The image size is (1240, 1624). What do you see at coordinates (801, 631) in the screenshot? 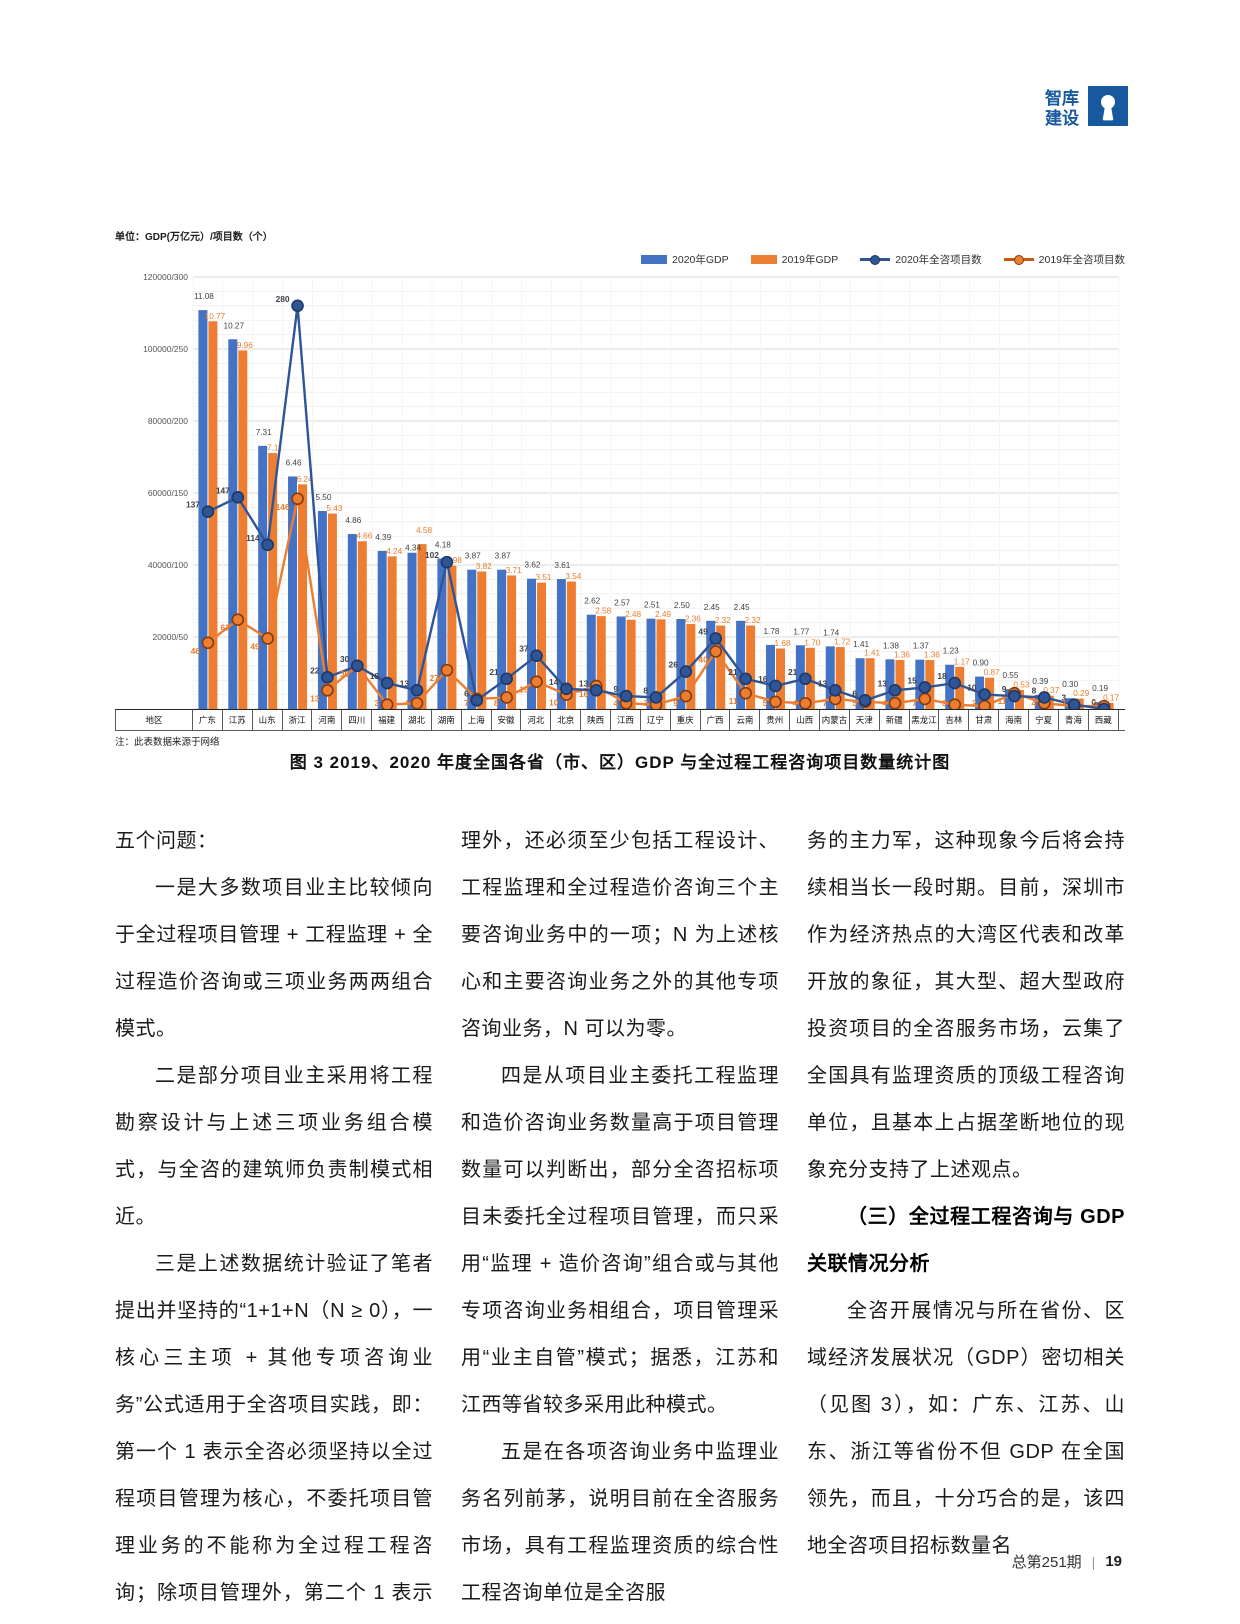
I see `svg-text: 1.77` at bounding box center [801, 631].